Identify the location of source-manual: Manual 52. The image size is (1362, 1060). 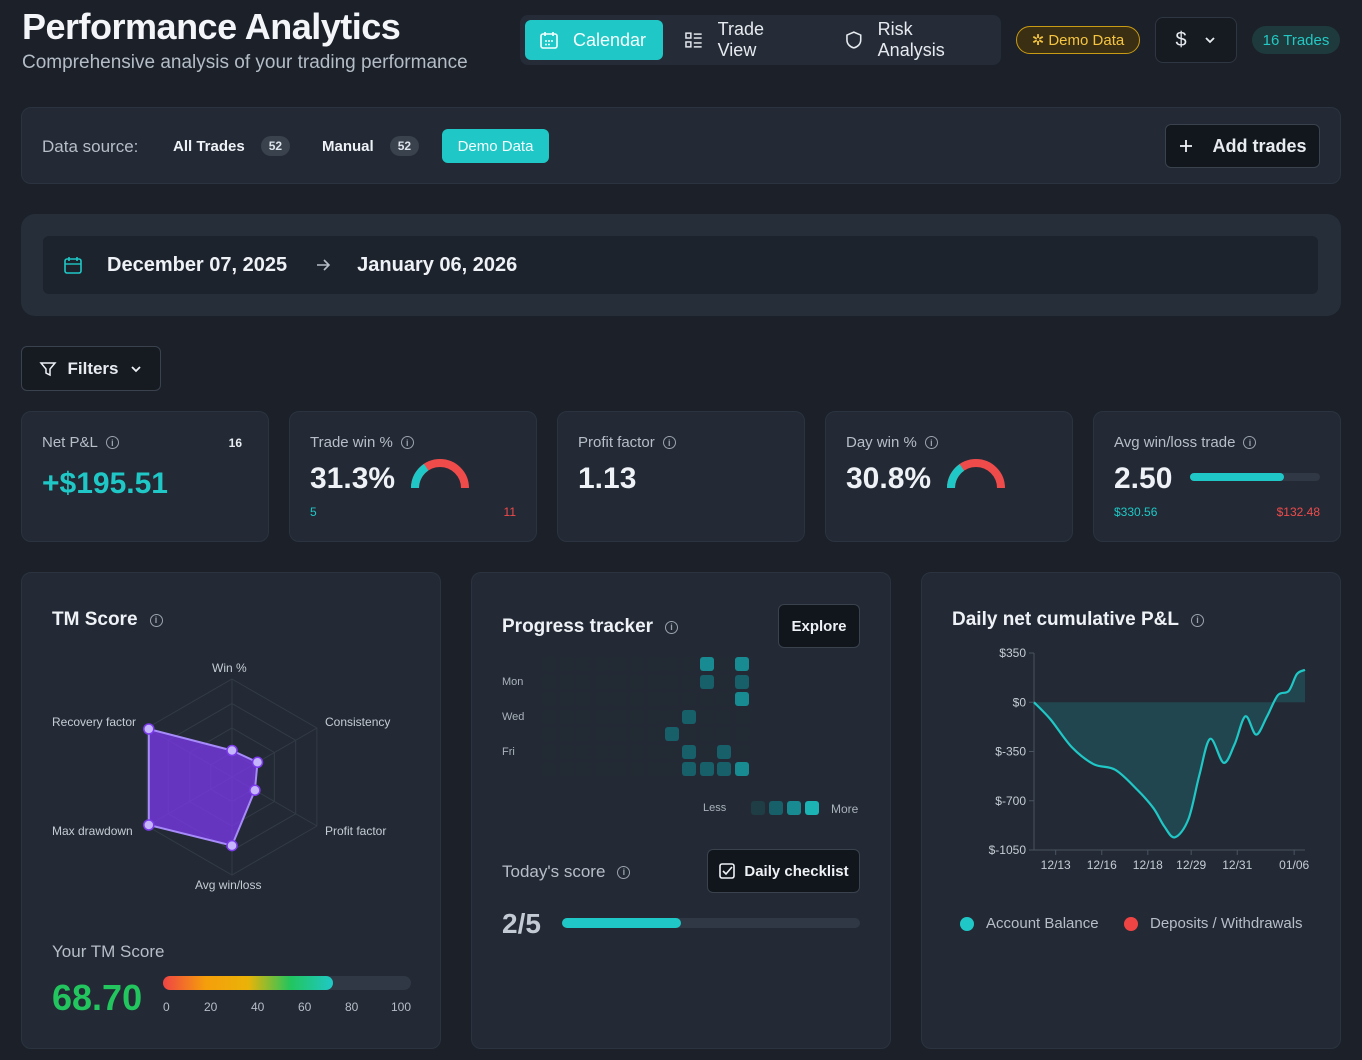
(370, 146).